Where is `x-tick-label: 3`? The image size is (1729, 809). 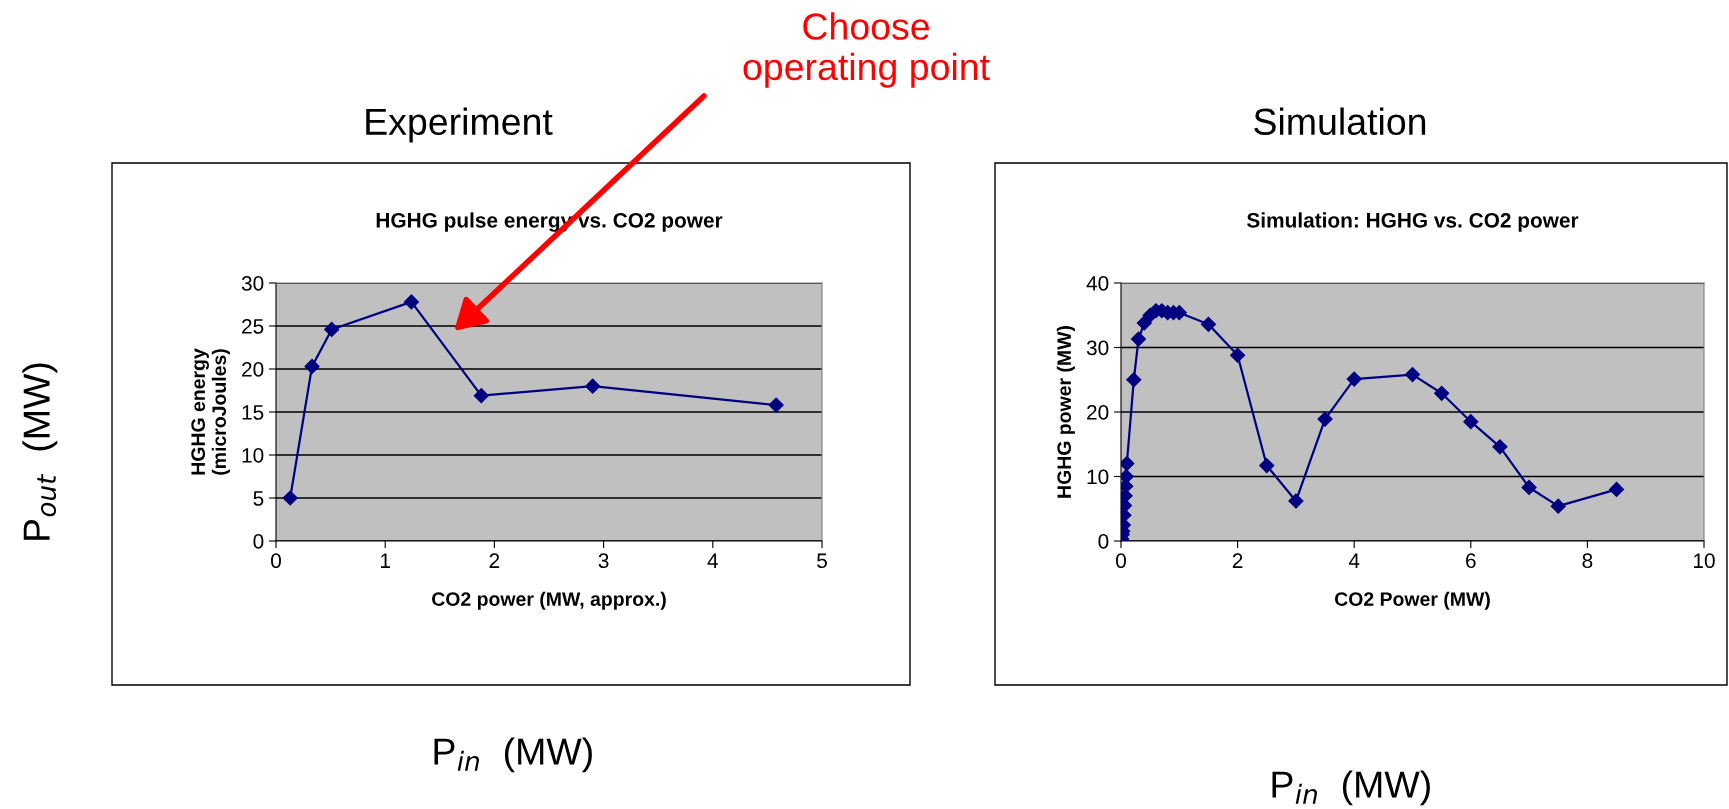
x-tick-label: 3 is located at coordinates (603, 561).